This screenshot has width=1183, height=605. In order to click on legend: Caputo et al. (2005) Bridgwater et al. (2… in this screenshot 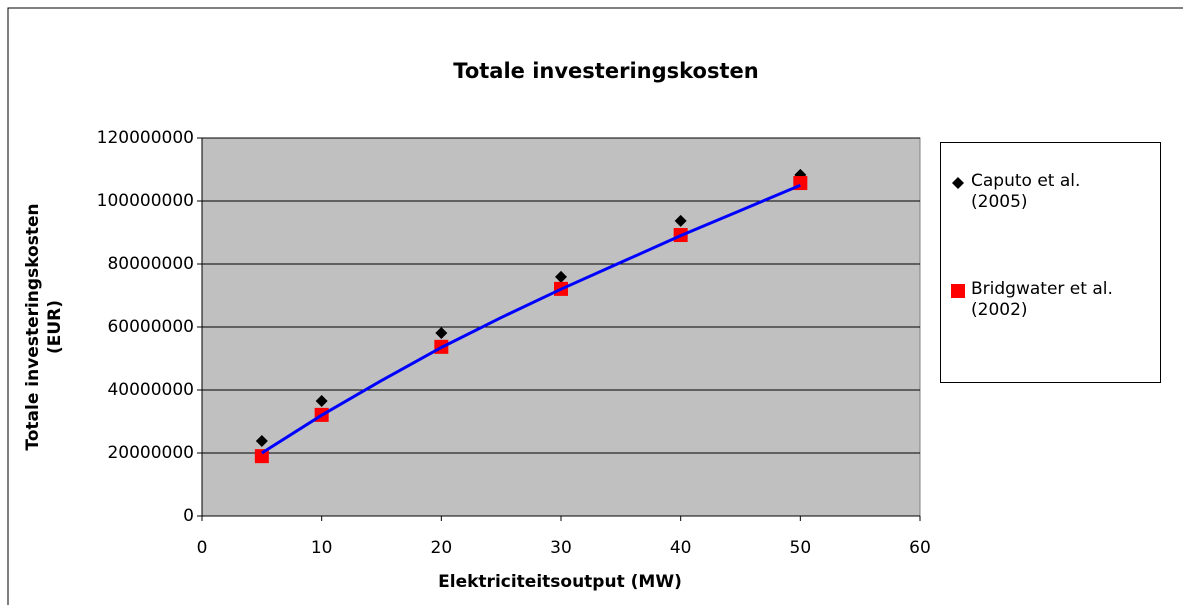, I will do `click(1050, 262)`.